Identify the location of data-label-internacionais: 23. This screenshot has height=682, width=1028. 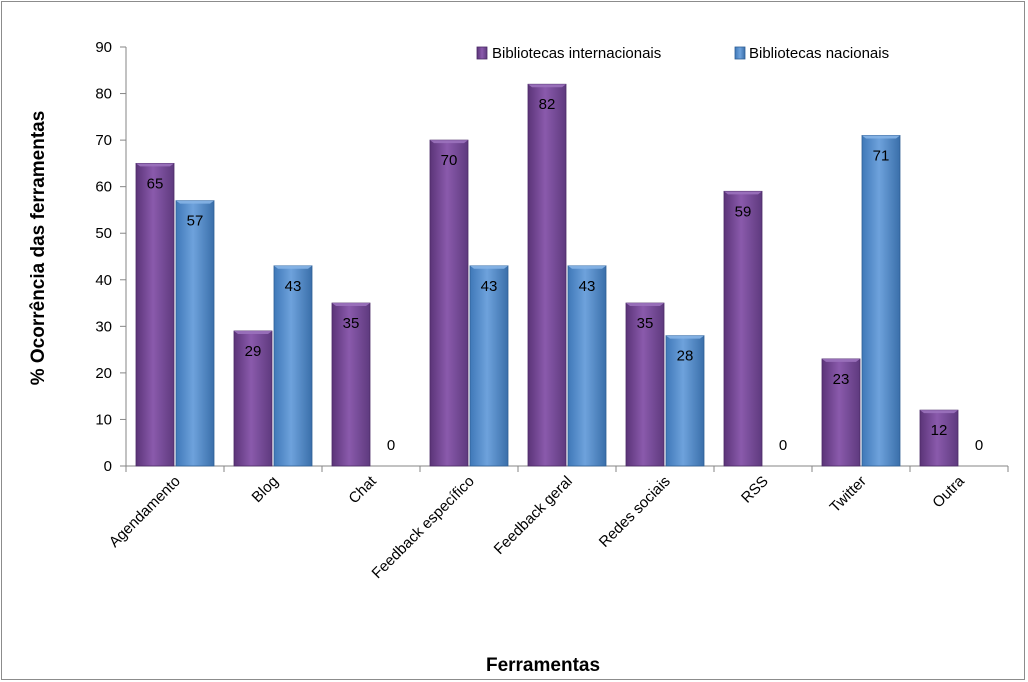
(841, 379).